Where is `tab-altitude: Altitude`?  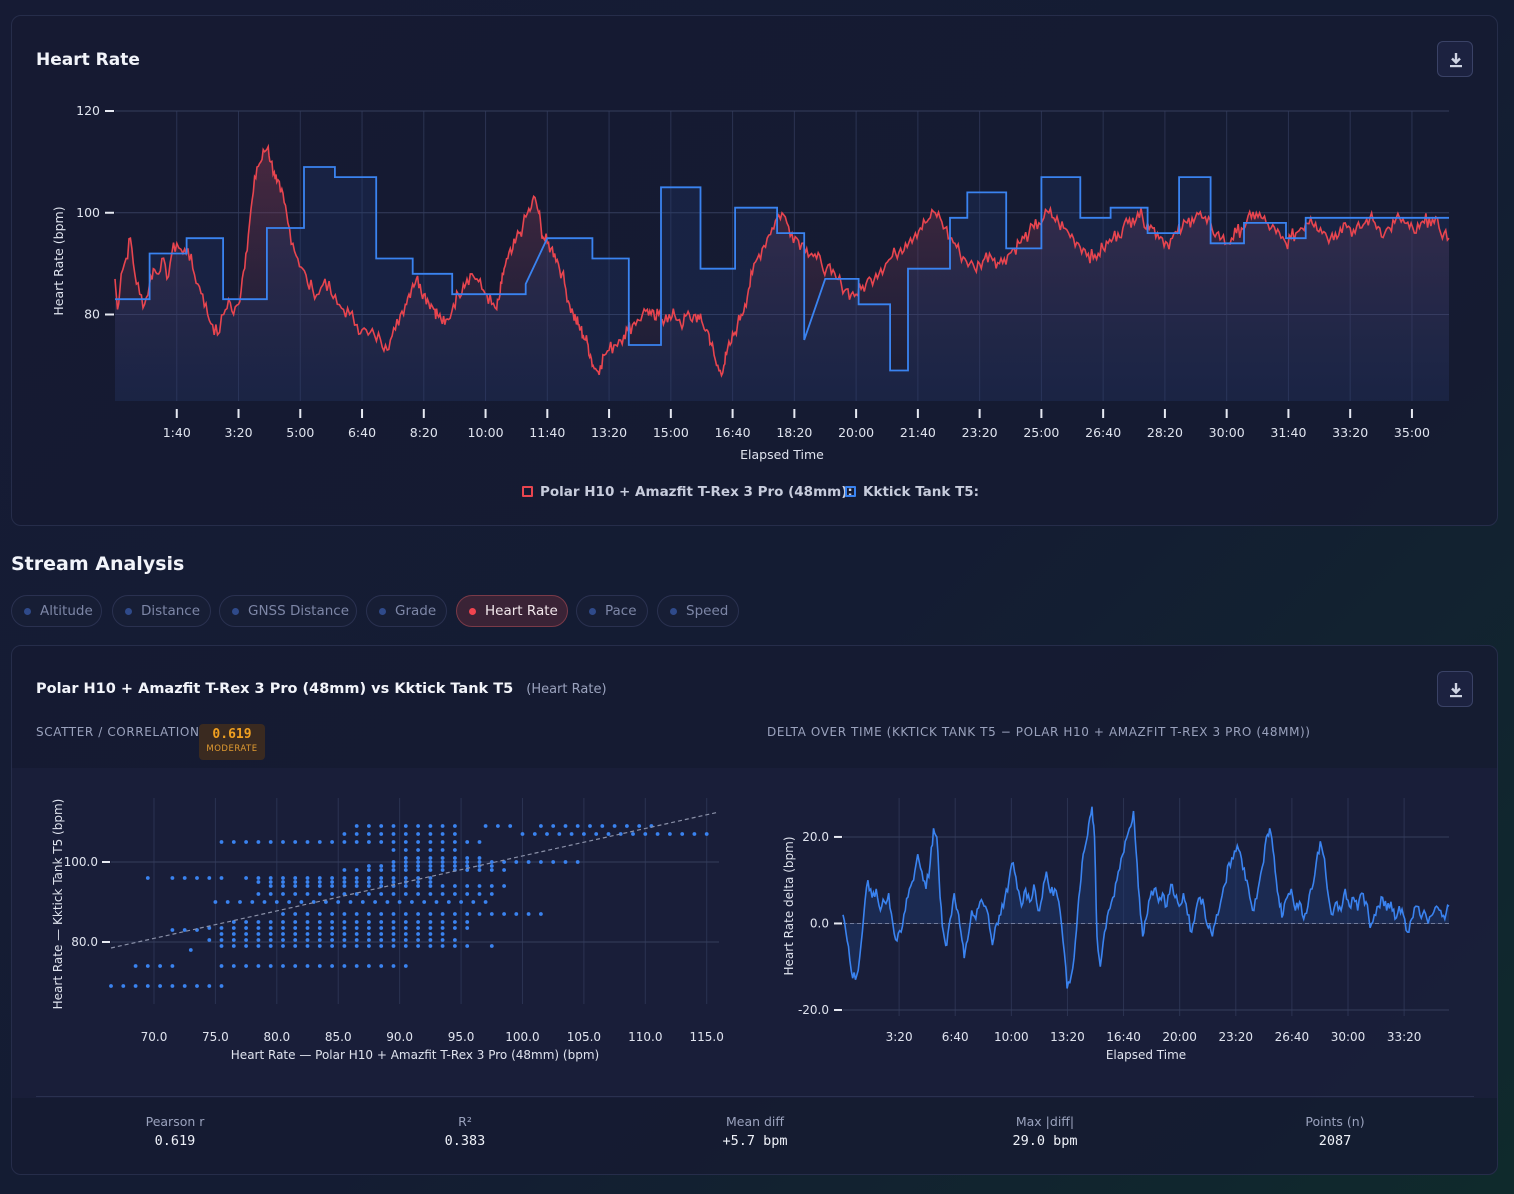 tab-altitude: Altitude is located at coordinates (56, 611).